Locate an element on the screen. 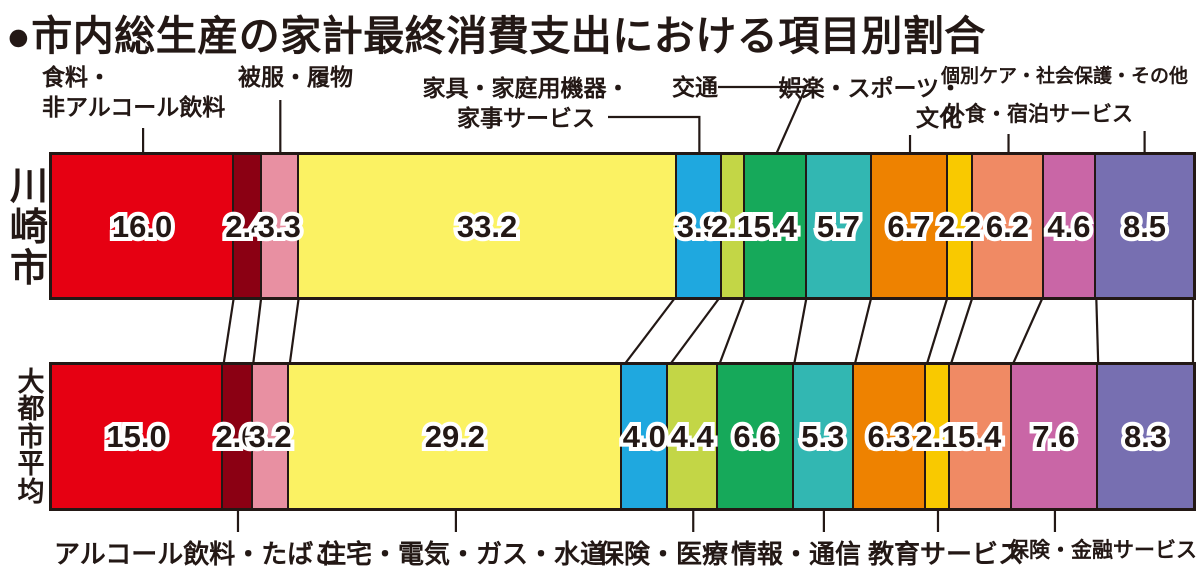 The height and width of the screenshot is (571, 1200). bar-segment: 5.3 5.3 is located at coordinates (824, 436).